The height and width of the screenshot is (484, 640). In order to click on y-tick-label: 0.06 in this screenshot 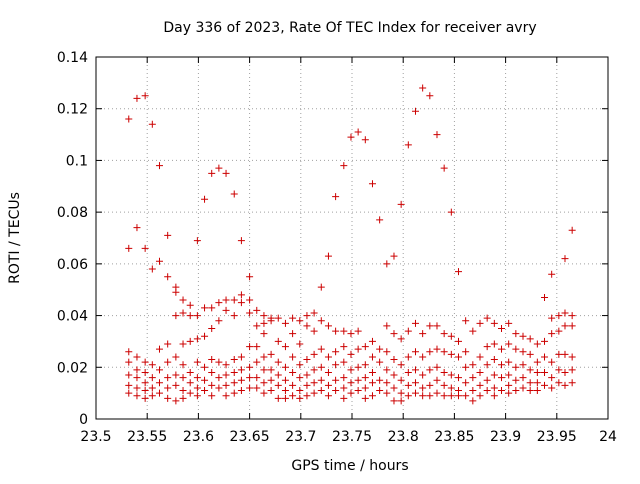, I will do `click(72, 265)`.